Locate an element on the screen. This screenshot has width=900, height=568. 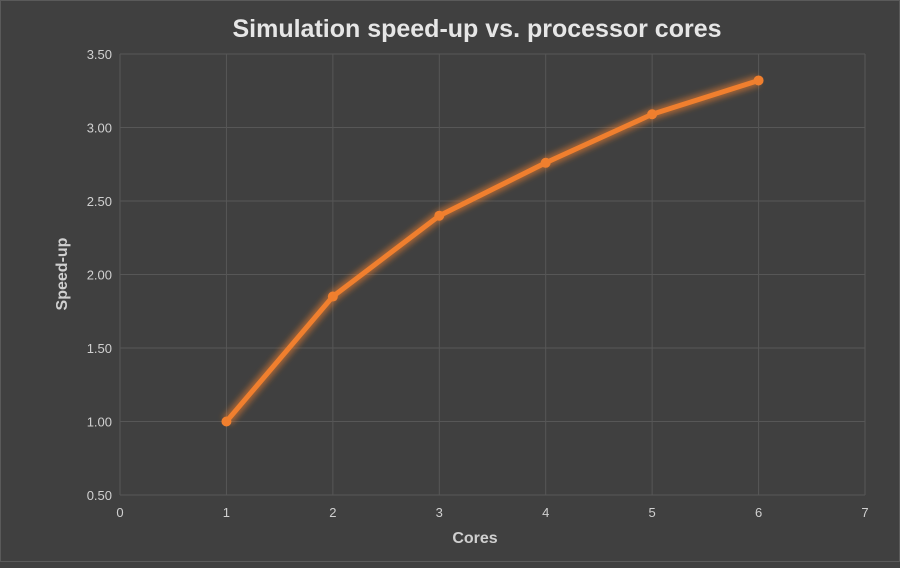
y-tick-label: 1.50 is located at coordinates (99, 348).